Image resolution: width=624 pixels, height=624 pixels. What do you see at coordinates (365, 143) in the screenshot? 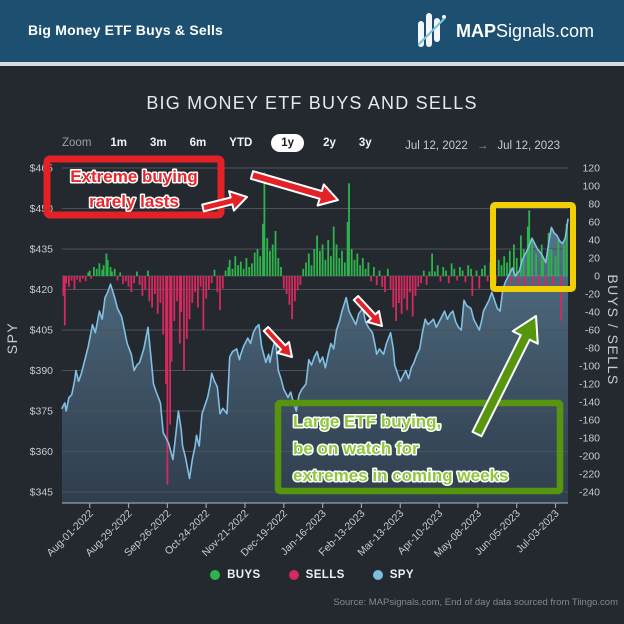
I see `range-button-3y: 3y` at bounding box center [365, 143].